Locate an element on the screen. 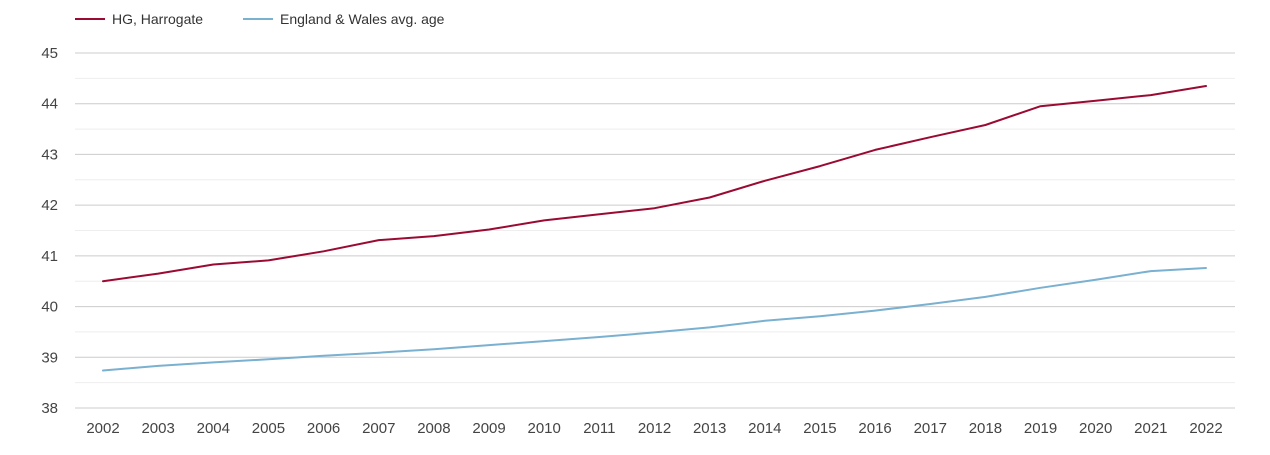  x-tick-label-2014: 2014 is located at coordinates (764, 428).